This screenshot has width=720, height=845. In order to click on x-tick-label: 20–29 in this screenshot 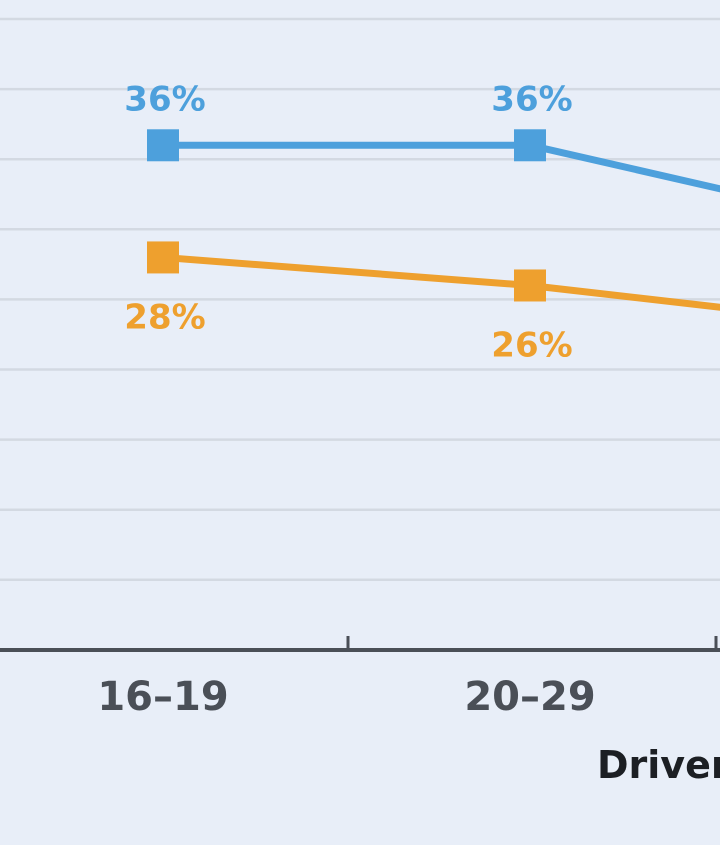, I will do `click(529, 697)`.